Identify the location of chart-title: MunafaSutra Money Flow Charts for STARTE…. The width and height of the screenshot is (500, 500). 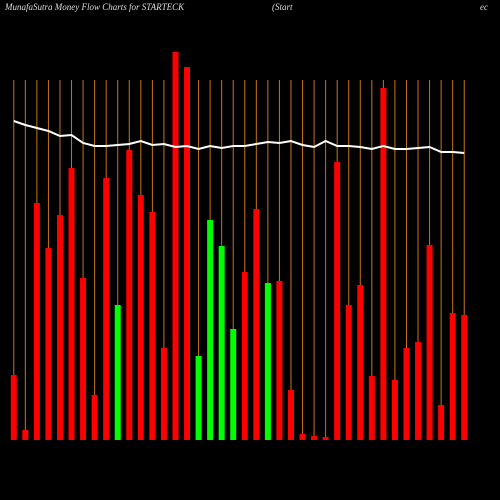
(94, 7).